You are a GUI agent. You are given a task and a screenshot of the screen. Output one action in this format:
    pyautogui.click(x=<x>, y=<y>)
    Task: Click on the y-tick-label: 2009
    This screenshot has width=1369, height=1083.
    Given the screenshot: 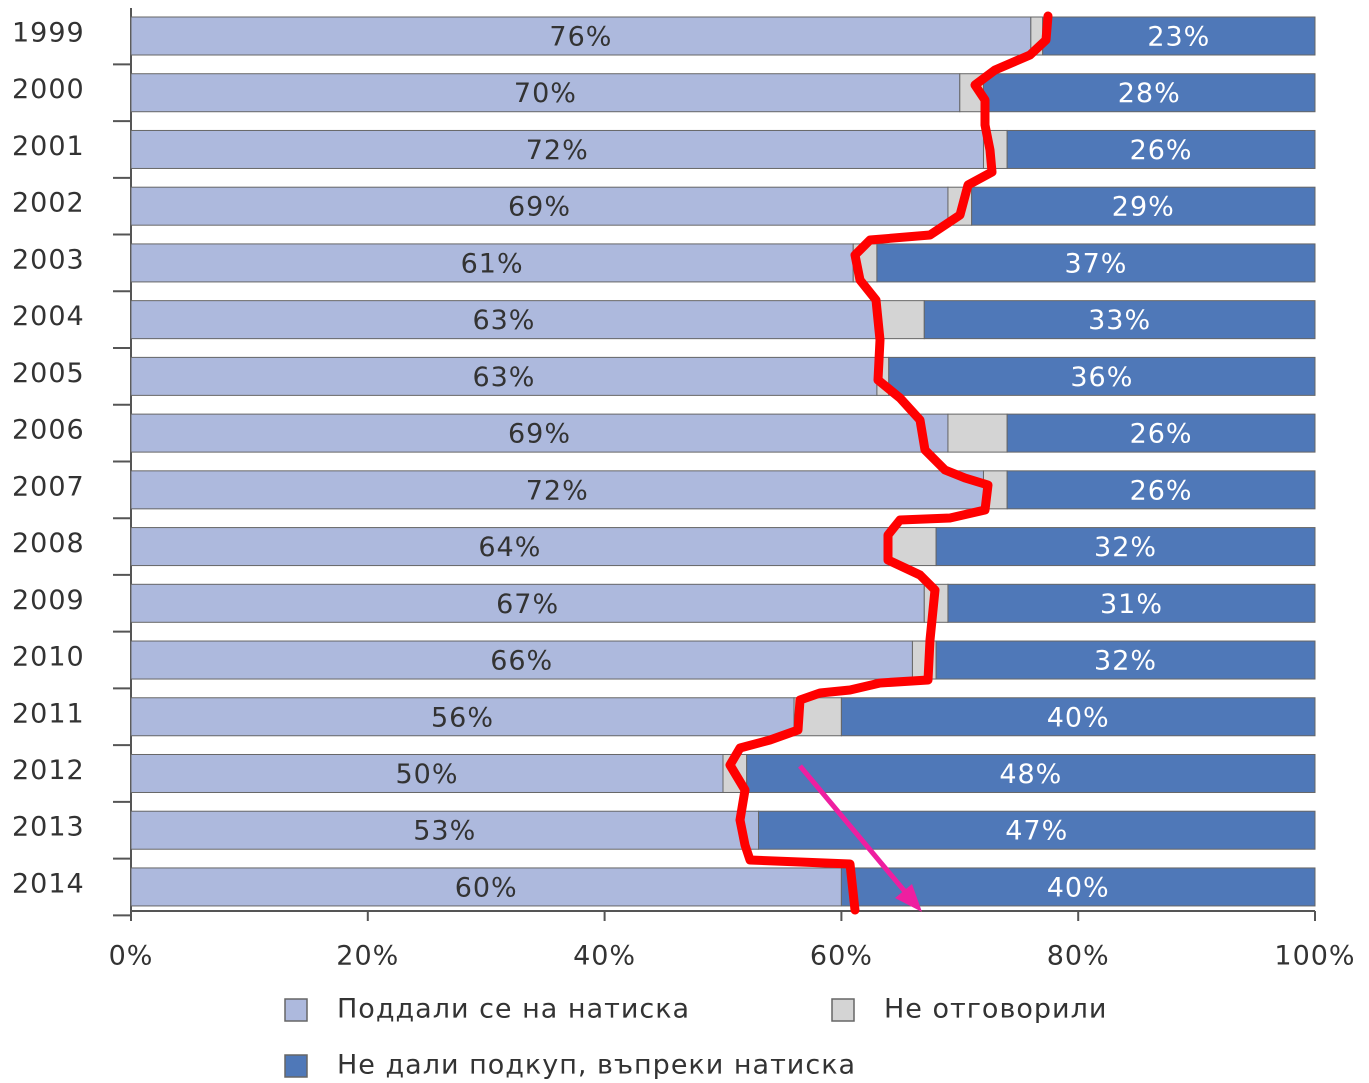 What is the action you would take?
    pyautogui.click(x=48, y=600)
    